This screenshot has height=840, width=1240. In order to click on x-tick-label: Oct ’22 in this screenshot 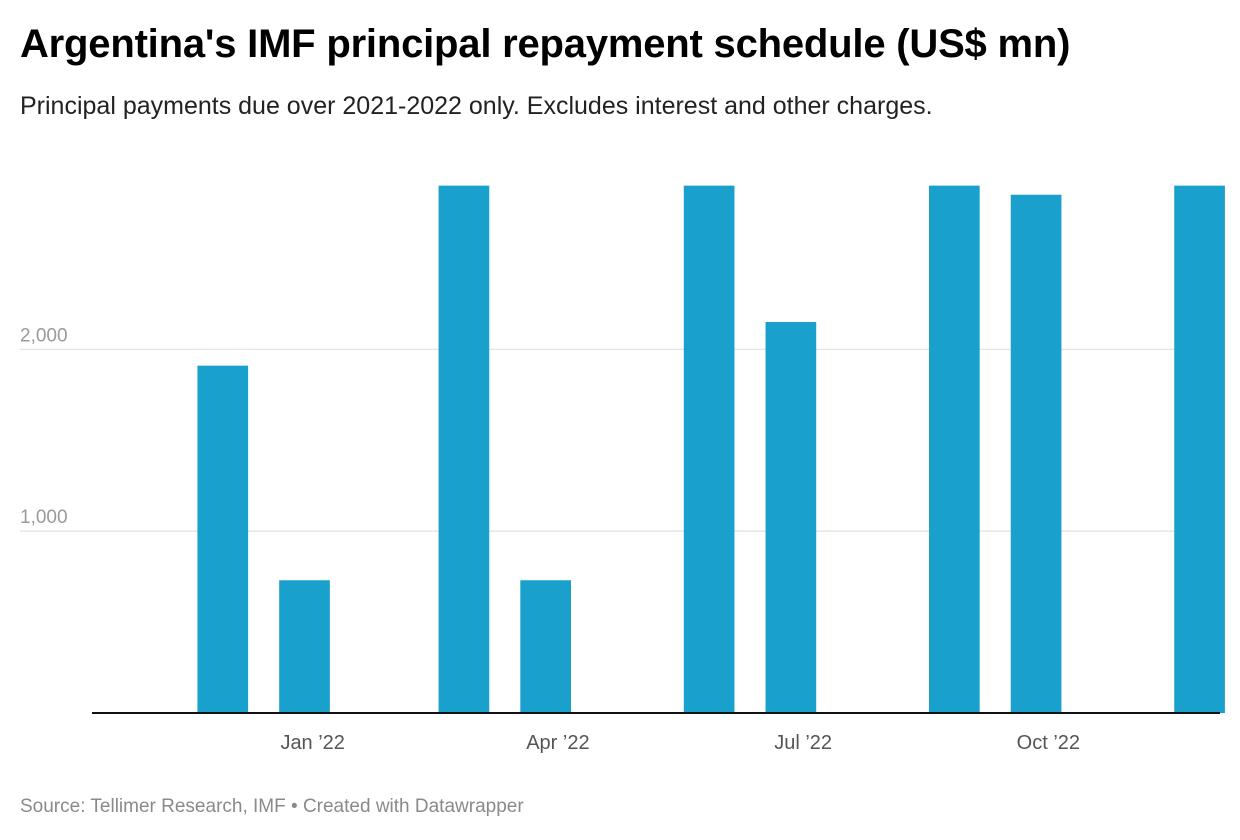, I will do `click(1048, 743)`.